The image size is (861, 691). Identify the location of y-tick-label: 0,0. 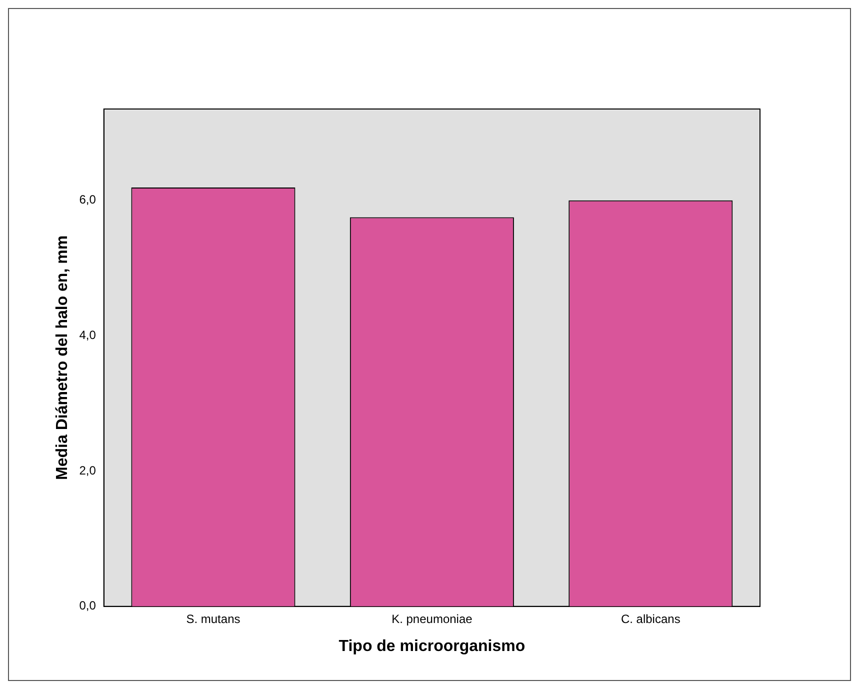
(87, 605).